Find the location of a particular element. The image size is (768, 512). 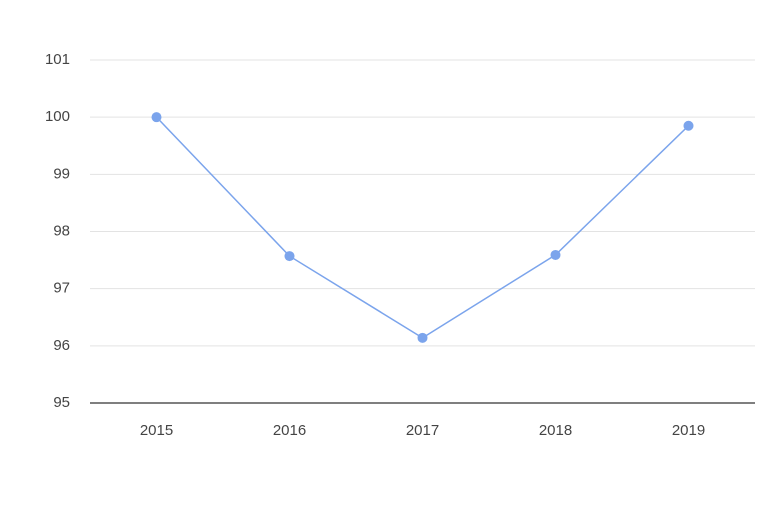

x-tick-label: 2018 is located at coordinates (555, 430).